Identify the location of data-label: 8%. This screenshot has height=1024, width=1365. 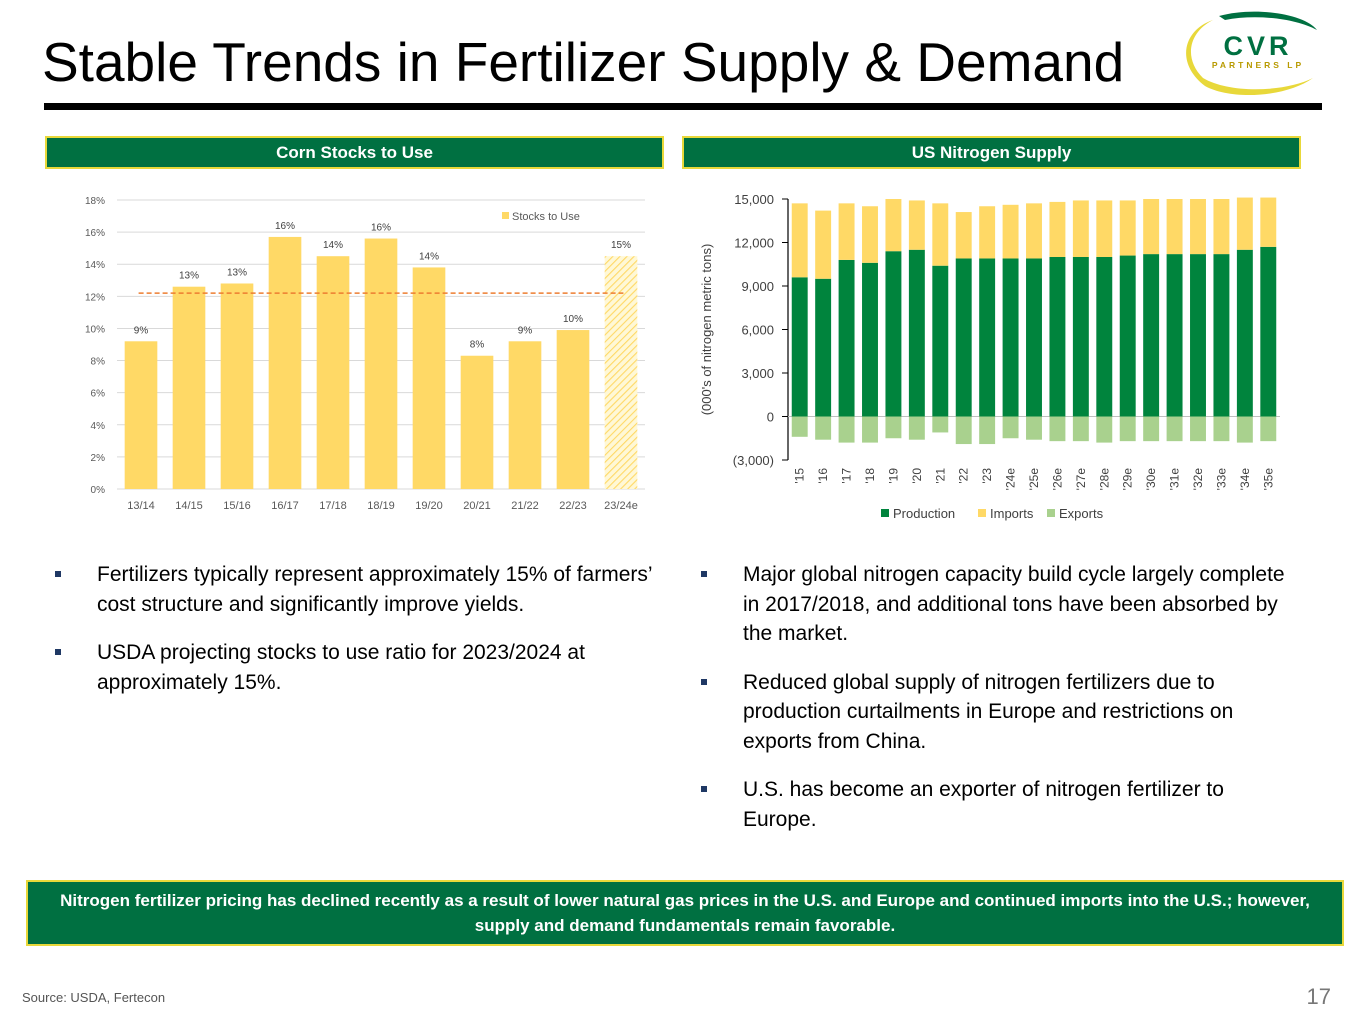
(477, 345).